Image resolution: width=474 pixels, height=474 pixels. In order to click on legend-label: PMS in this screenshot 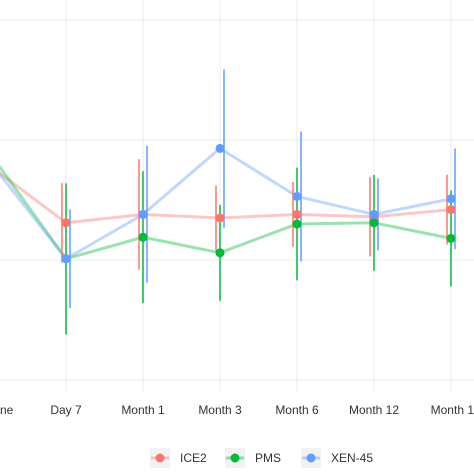, I will do `click(268, 458)`.